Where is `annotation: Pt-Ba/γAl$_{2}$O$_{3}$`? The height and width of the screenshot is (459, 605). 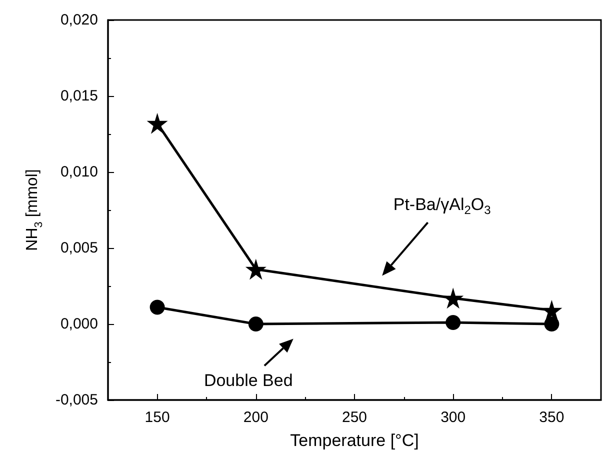 annotation: Pt-Ba/γAl$_{2}$O$_{3}$ is located at coordinates (442, 205).